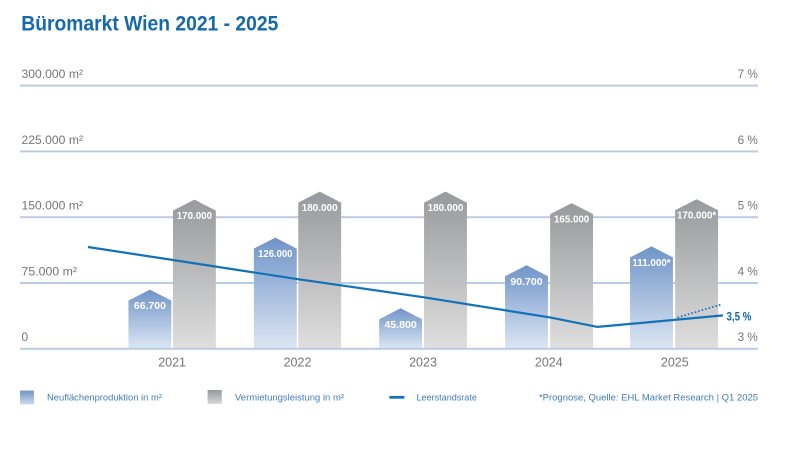 Image resolution: width=800 pixels, height=470 pixels. Describe the element at coordinates (149, 23) in the screenshot. I see `svg-text: Büromarkt Wien 2021 - 2025` at that location.